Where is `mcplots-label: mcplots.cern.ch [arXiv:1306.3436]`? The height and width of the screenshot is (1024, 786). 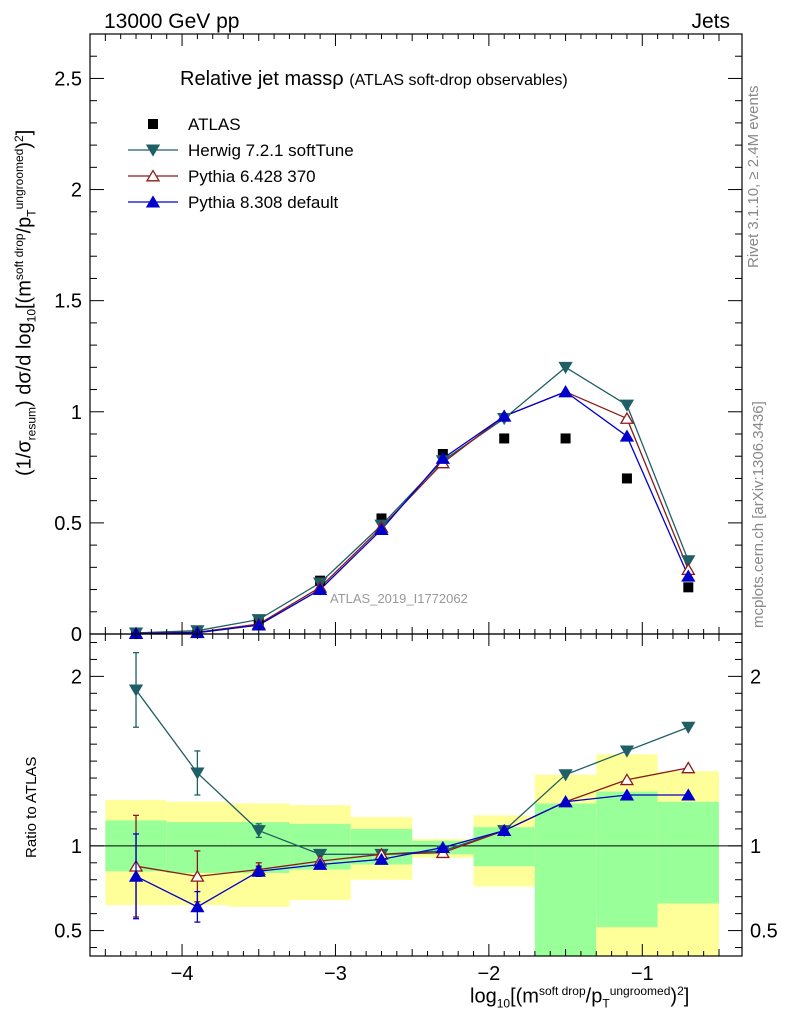
mcplots-label: mcplots.cern.ch [arXiv:1306.3436] is located at coordinates (758, 514).